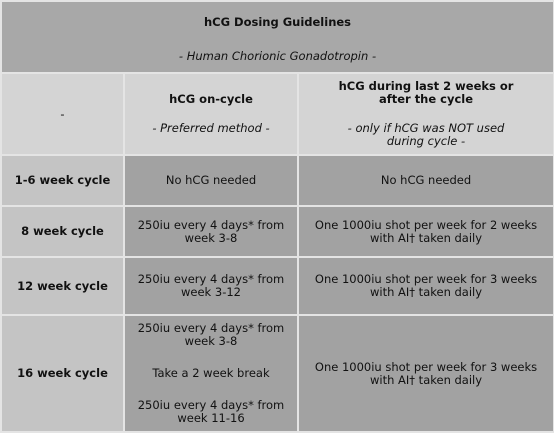  Describe the element at coordinates (277, 21) in the screenshot. I see `table-title: hCG Dosing Guidelines` at that location.